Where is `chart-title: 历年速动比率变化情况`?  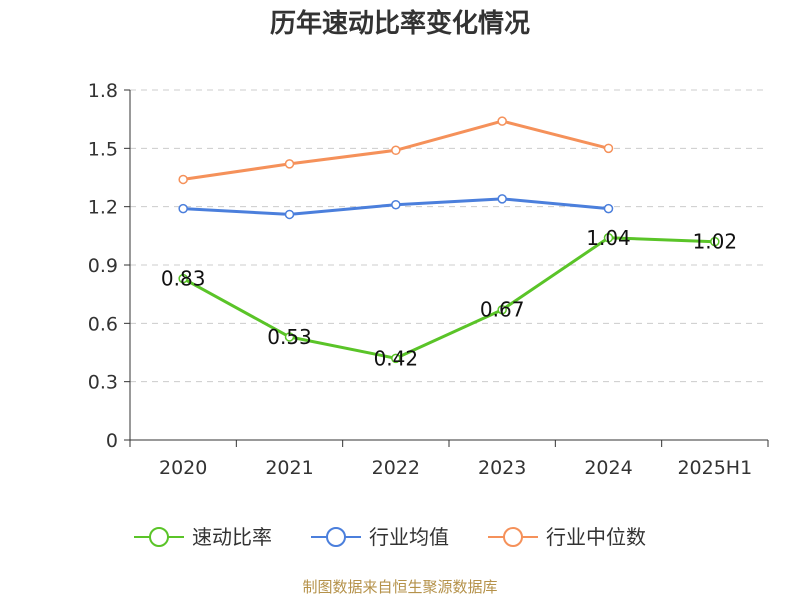
chart-title: 历年速动比率变化情况 is located at coordinates (399, 24).